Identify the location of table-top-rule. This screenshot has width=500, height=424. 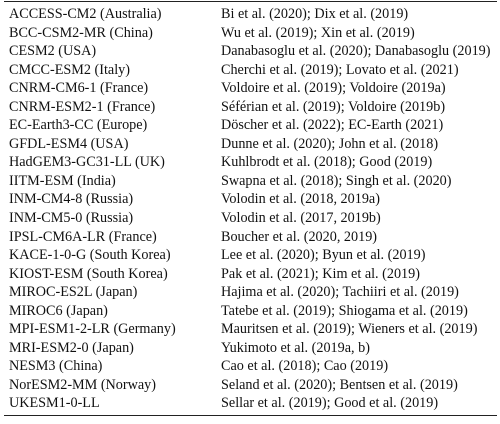
(250, 1).